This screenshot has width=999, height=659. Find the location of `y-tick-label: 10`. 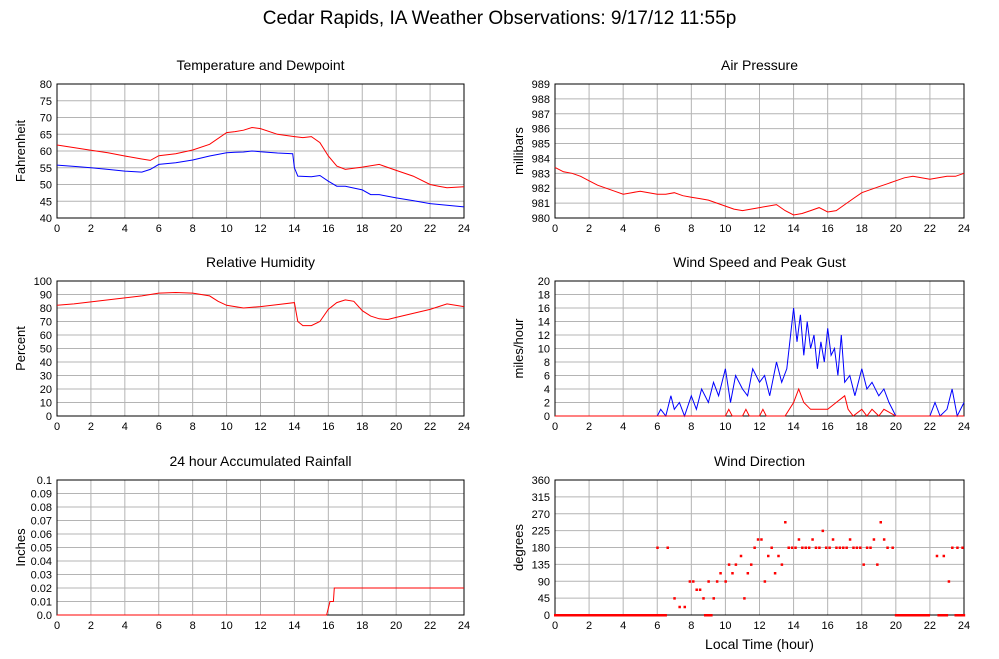

y-tick-label: 10 is located at coordinates (544, 350).